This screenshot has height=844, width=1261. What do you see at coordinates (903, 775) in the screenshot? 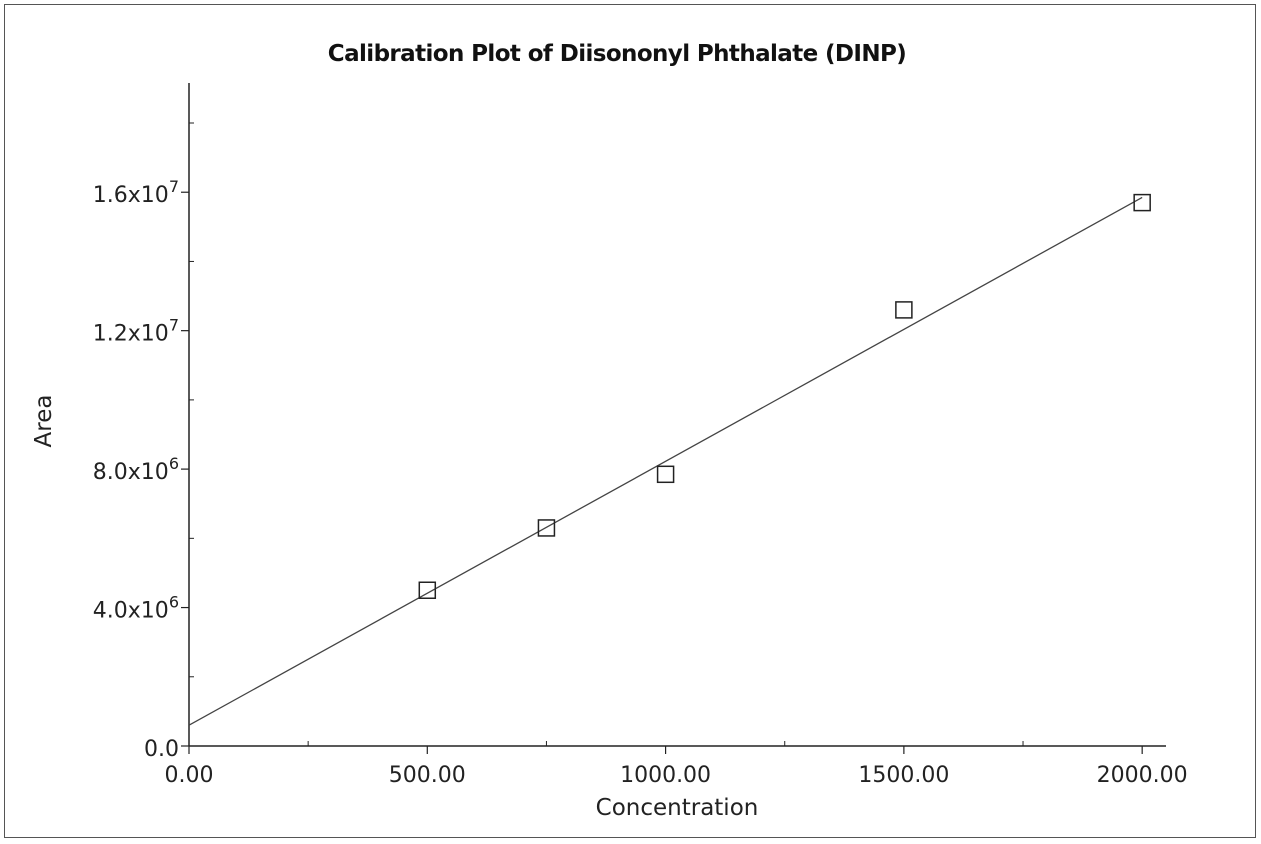
I see `x-tick-label: 1500.00` at bounding box center [903, 775].